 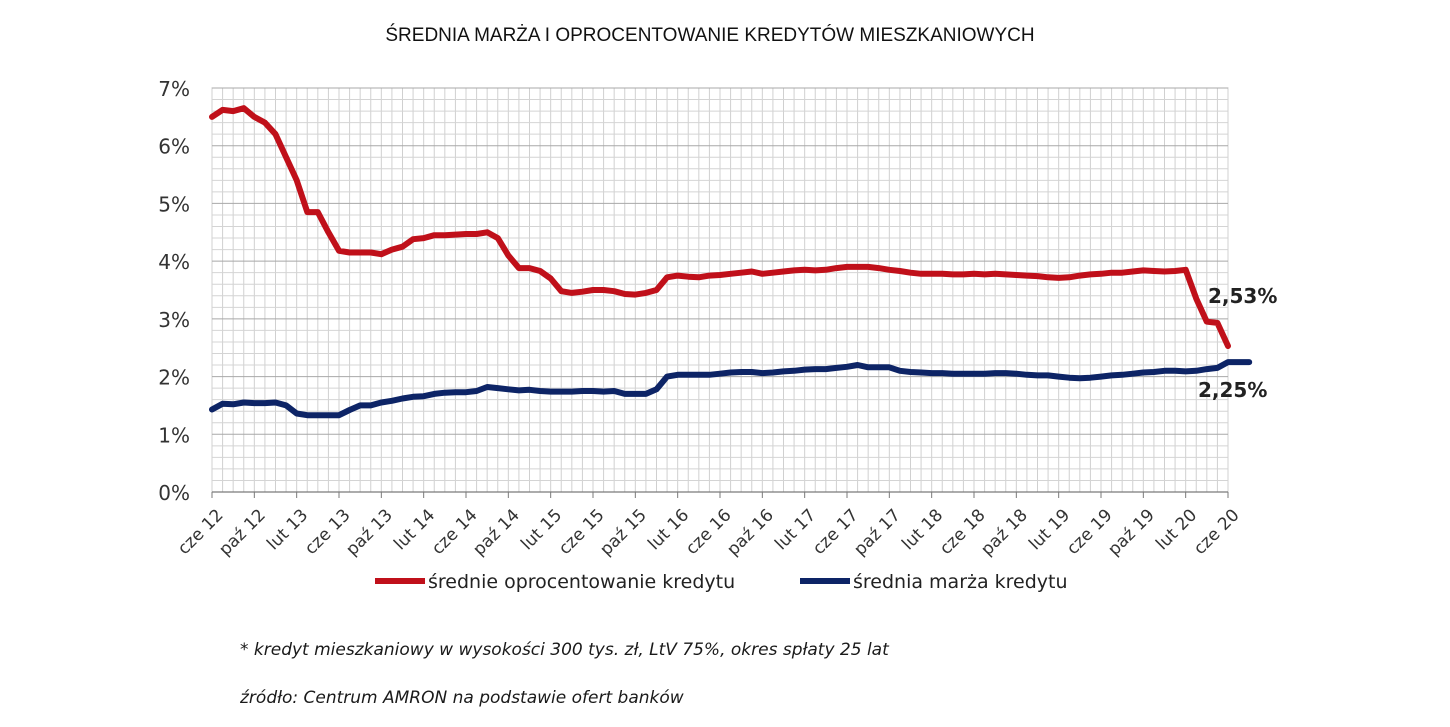 What do you see at coordinates (174, 147) in the screenshot?
I see `y-tick-label: 6%` at bounding box center [174, 147].